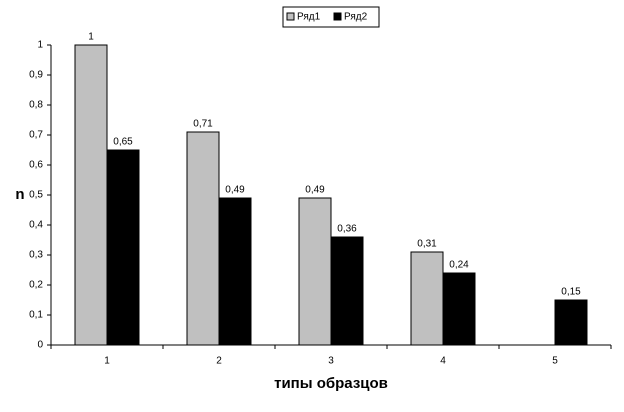  What do you see at coordinates (36, 255) in the screenshot?
I see `y-tick-label: 0,3` at bounding box center [36, 255].